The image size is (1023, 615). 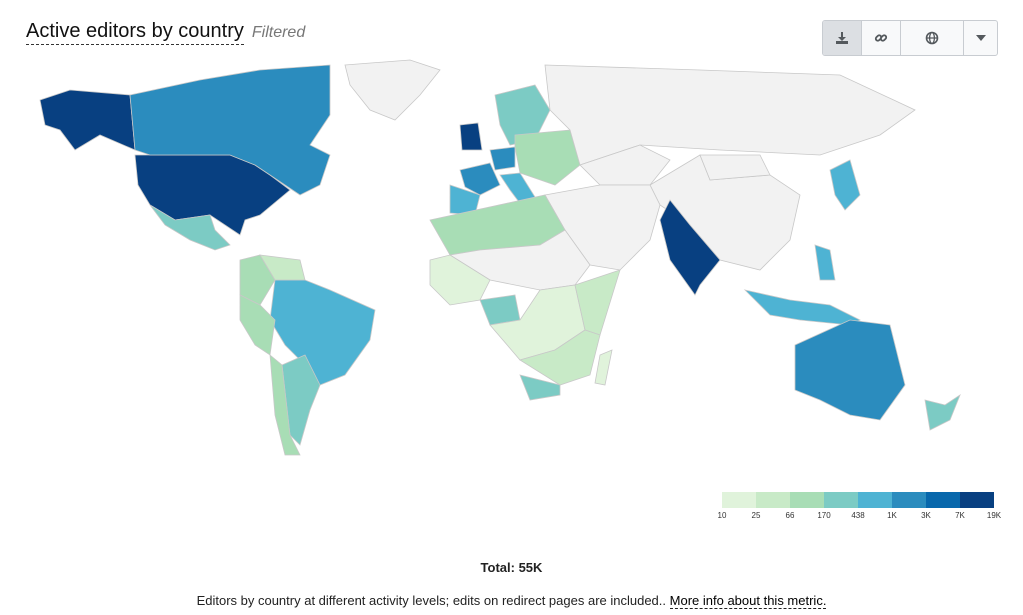 What do you see at coordinates (285, 405) in the screenshot?
I see `country-chile` at bounding box center [285, 405].